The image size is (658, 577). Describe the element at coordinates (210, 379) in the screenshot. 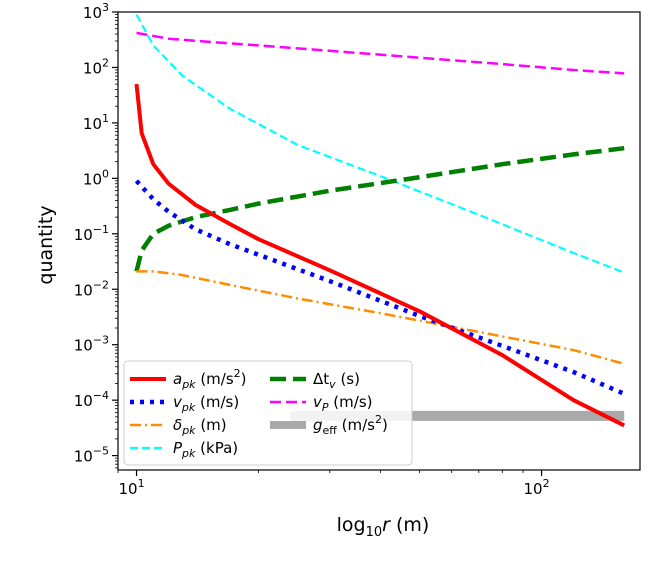

I see `legend-apk-label: apk (m/s2)` at that location.